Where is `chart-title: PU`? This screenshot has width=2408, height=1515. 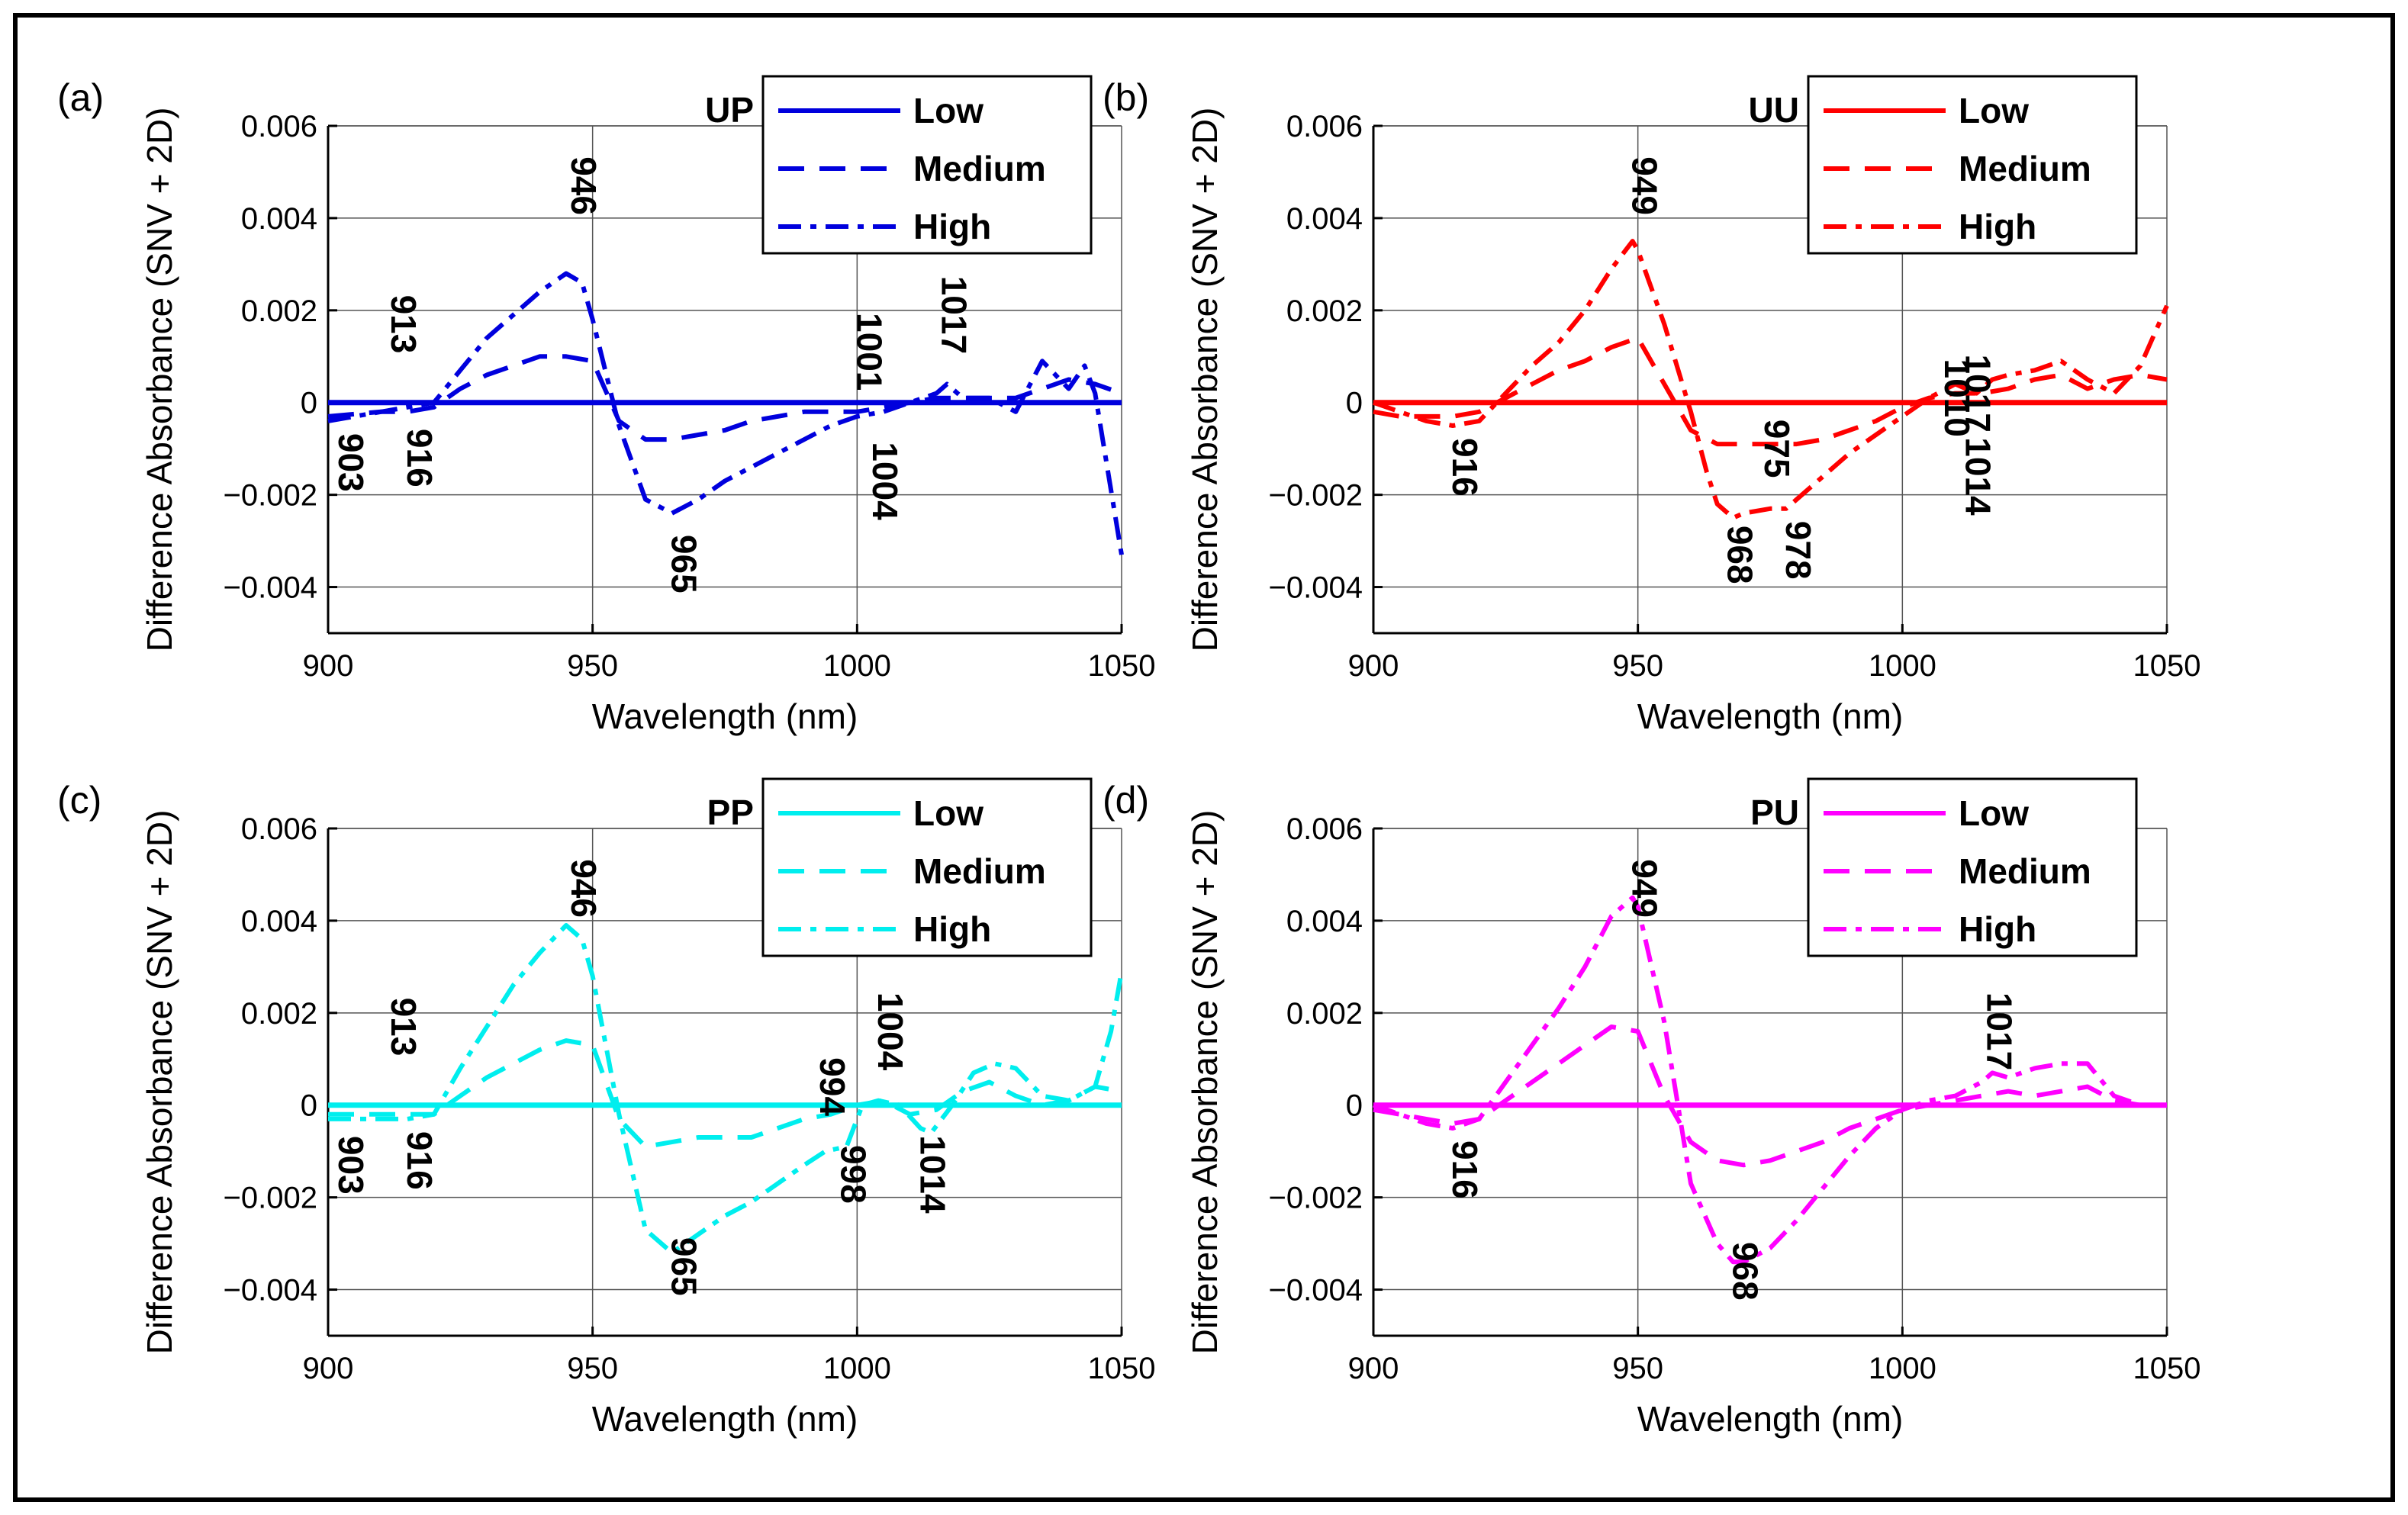 chart-title: PU is located at coordinates (1774, 812).